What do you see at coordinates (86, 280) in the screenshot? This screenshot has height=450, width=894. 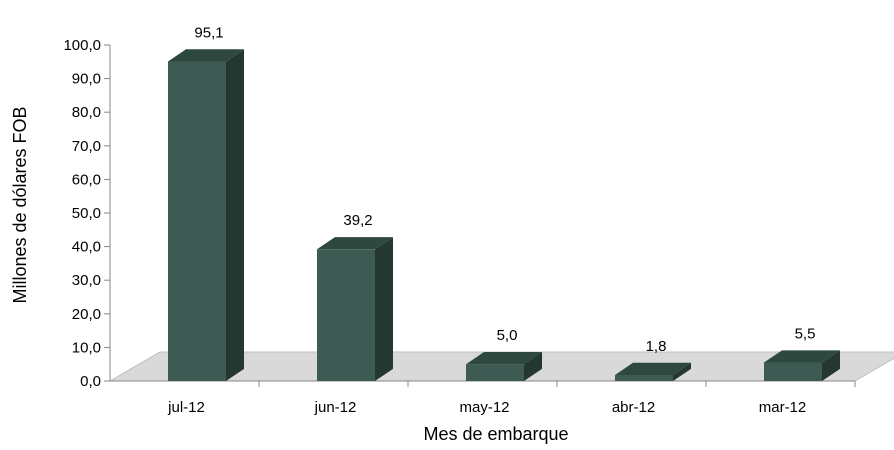 I see `y-tick-label: 30,0` at bounding box center [86, 280].